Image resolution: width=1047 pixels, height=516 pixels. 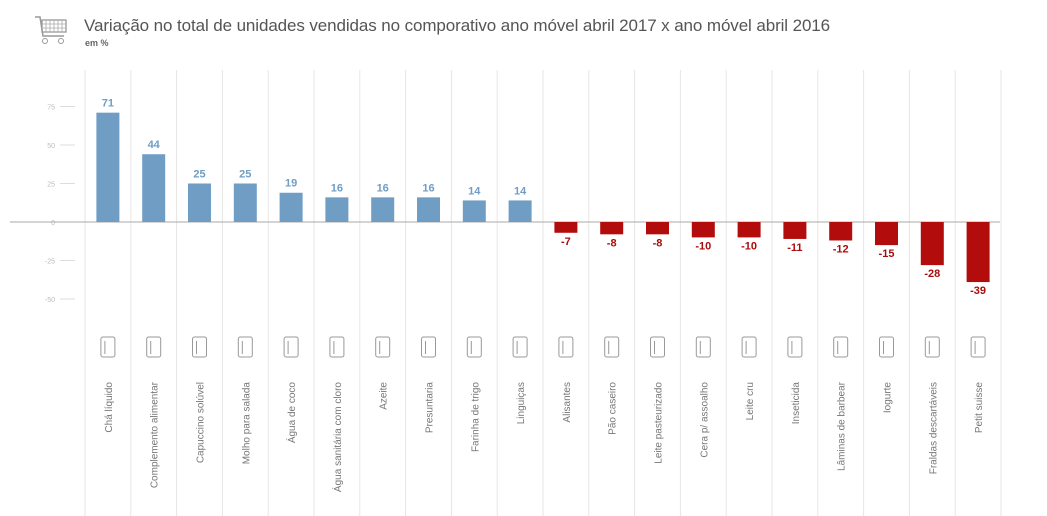 What do you see at coordinates (932, 347) in the screenshot?
I see `diaper-icon` at bounding box center [932, 347].